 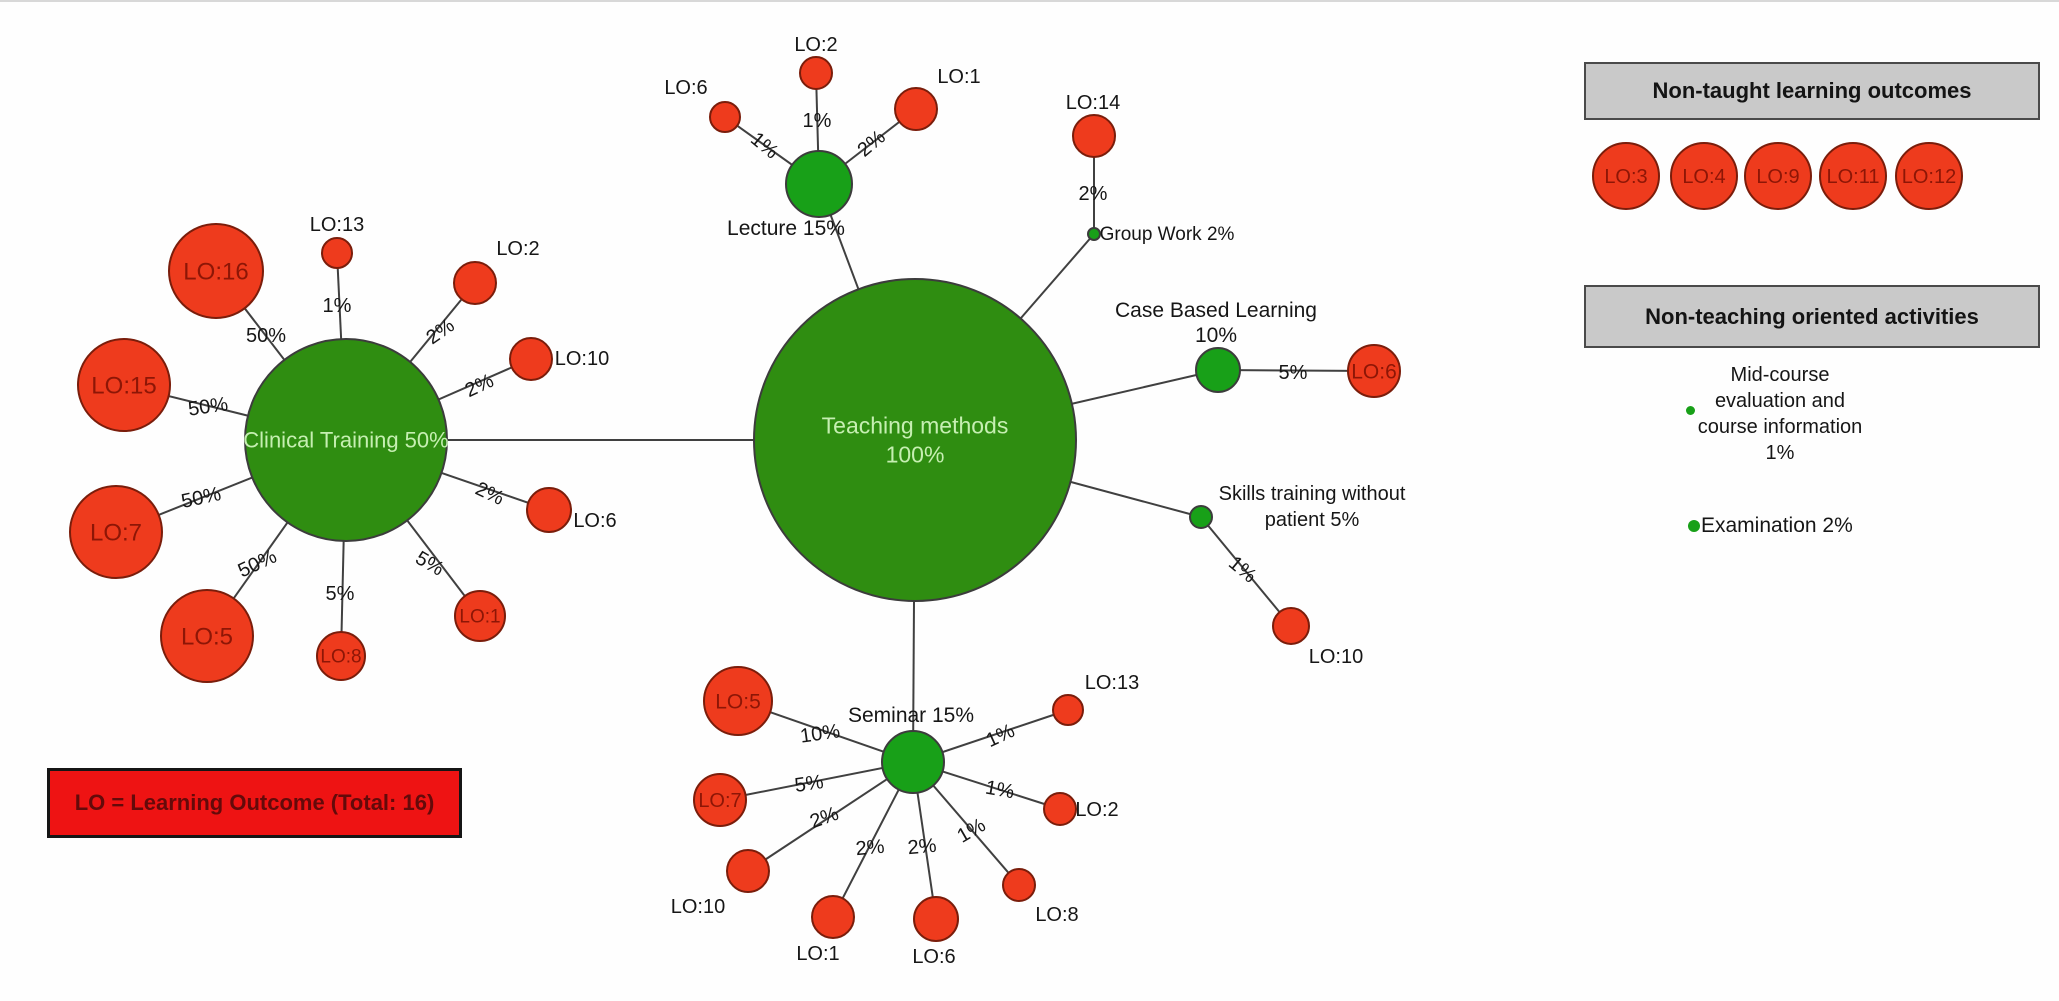 I want to click on mid-course-line: 1%, so click(x=1780, y=453).